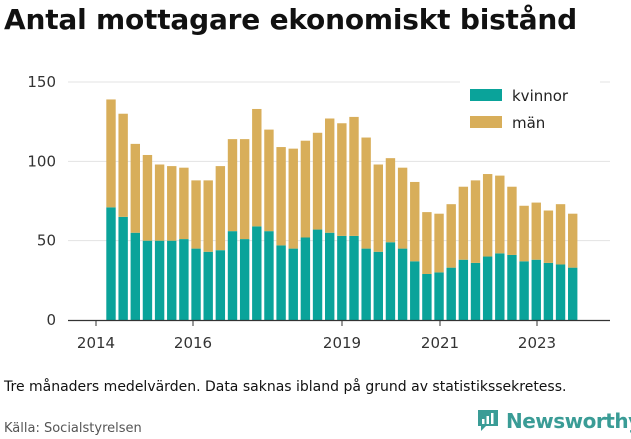 The image size is (631, 439). Describe the element at coordinates (530, 111) in the screenshot. I see `legend: kvinnor män` at that location.